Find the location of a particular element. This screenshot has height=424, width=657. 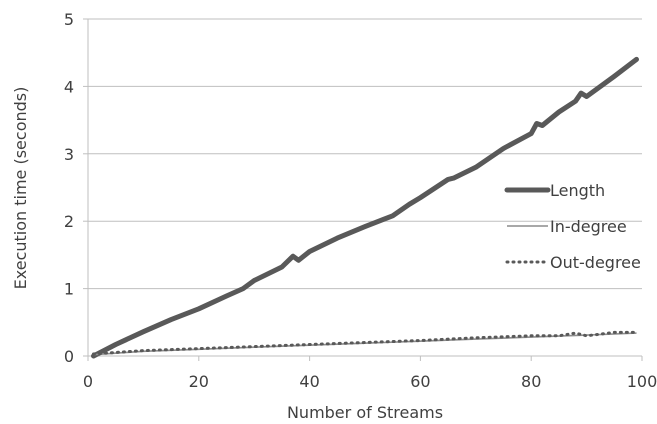

legend: Length In-degree Out-degree is located at coordinates (572, 226).